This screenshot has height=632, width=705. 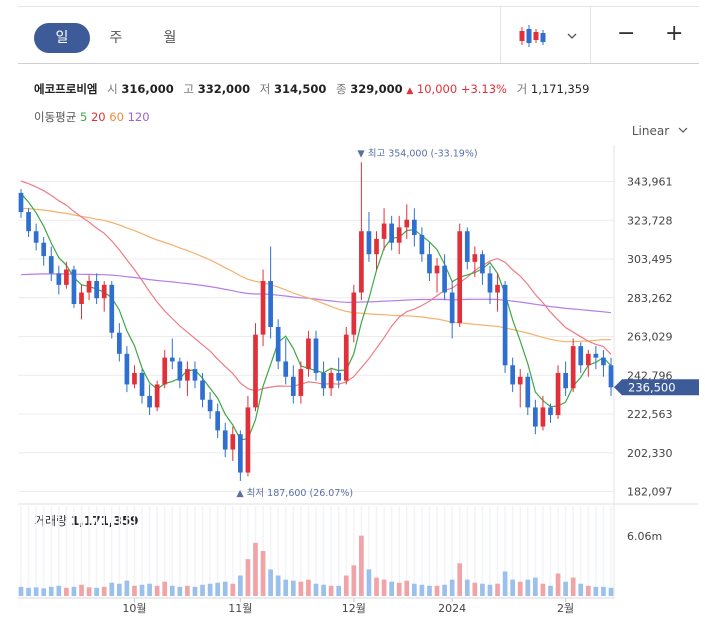 What do you see at coordinates (674, 33) in the screenshot?
I see `zoom-in-button: +` at bounding box center [674, 33].